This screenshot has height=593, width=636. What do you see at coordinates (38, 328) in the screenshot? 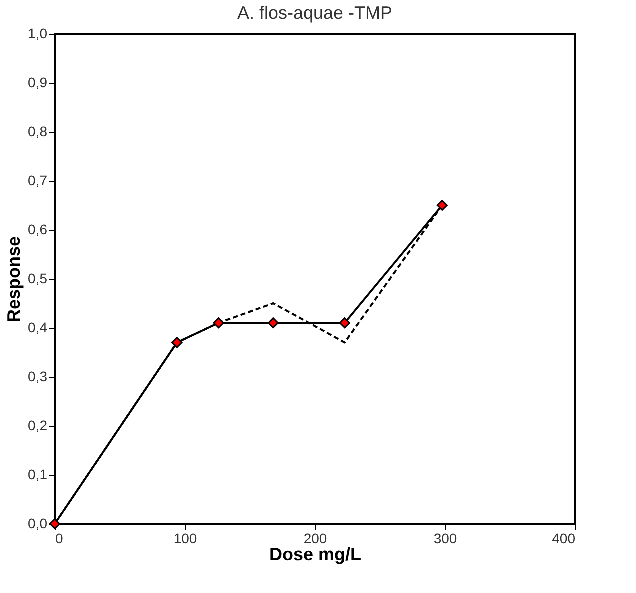
I see `y-tick-label: 0,4` at bounding box center [38, 328].